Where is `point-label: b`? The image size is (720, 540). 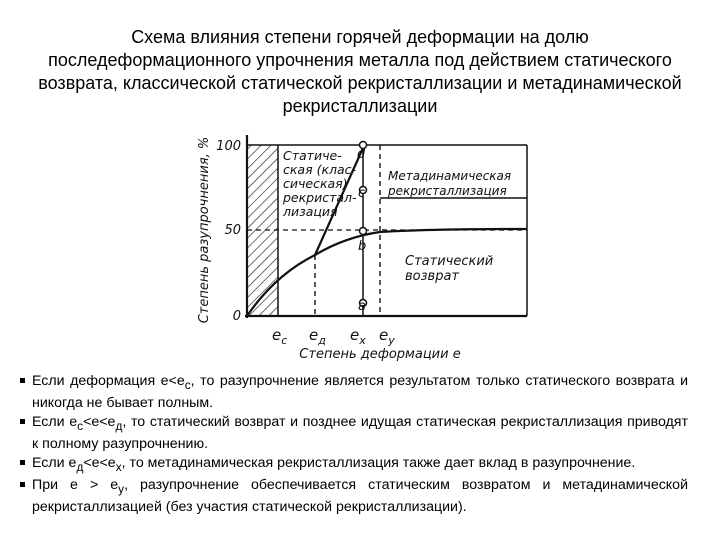 point-label: b is located at coordinates (362, 246).